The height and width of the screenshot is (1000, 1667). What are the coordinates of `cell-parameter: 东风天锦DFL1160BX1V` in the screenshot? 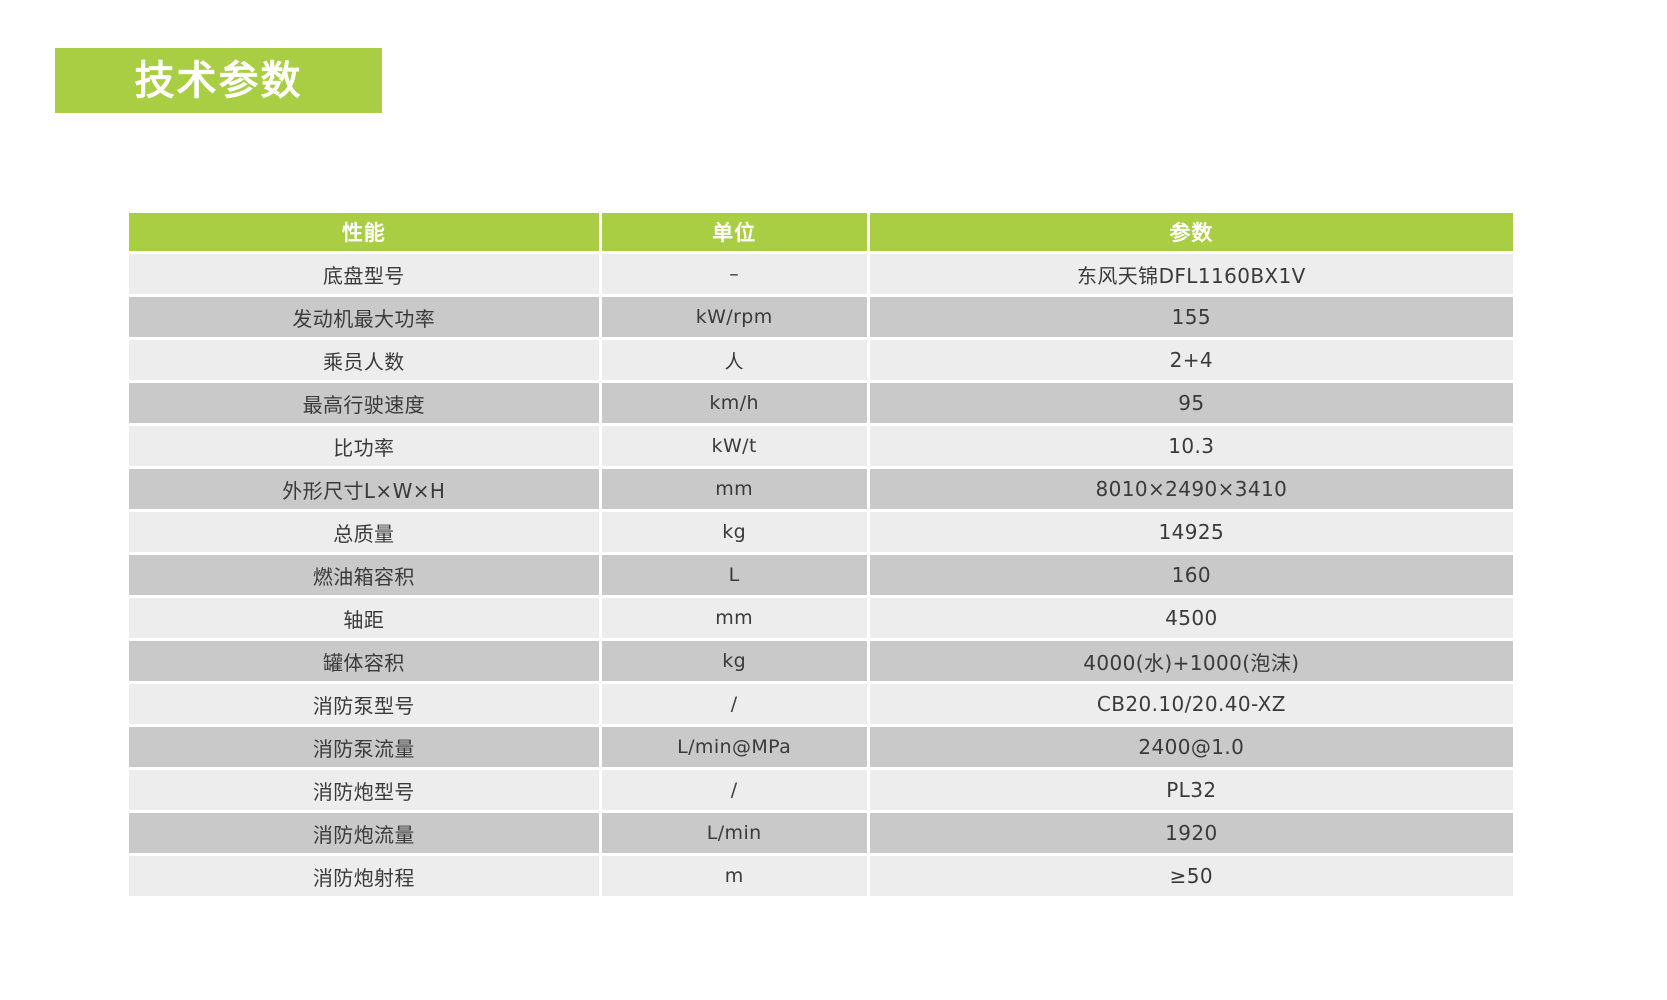 It's located at (1191, 274).